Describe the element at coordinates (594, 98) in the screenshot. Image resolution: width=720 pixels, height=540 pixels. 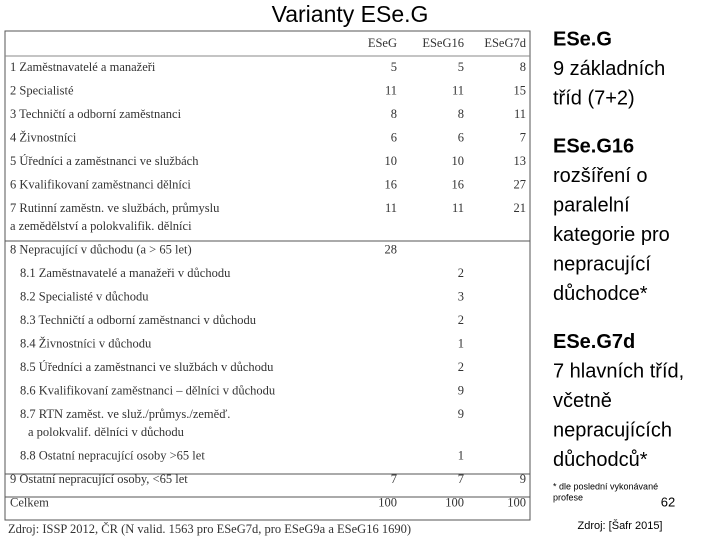
I see `note-line: tříd (7+2)` at that location.